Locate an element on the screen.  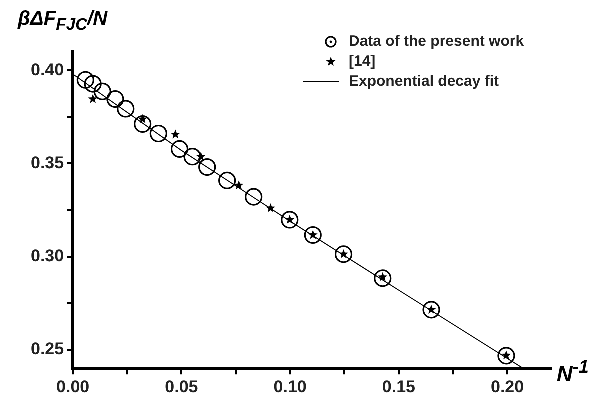
y-axis-title: βΔF$_{FJC}$/N is located at coordinates (63, 21).